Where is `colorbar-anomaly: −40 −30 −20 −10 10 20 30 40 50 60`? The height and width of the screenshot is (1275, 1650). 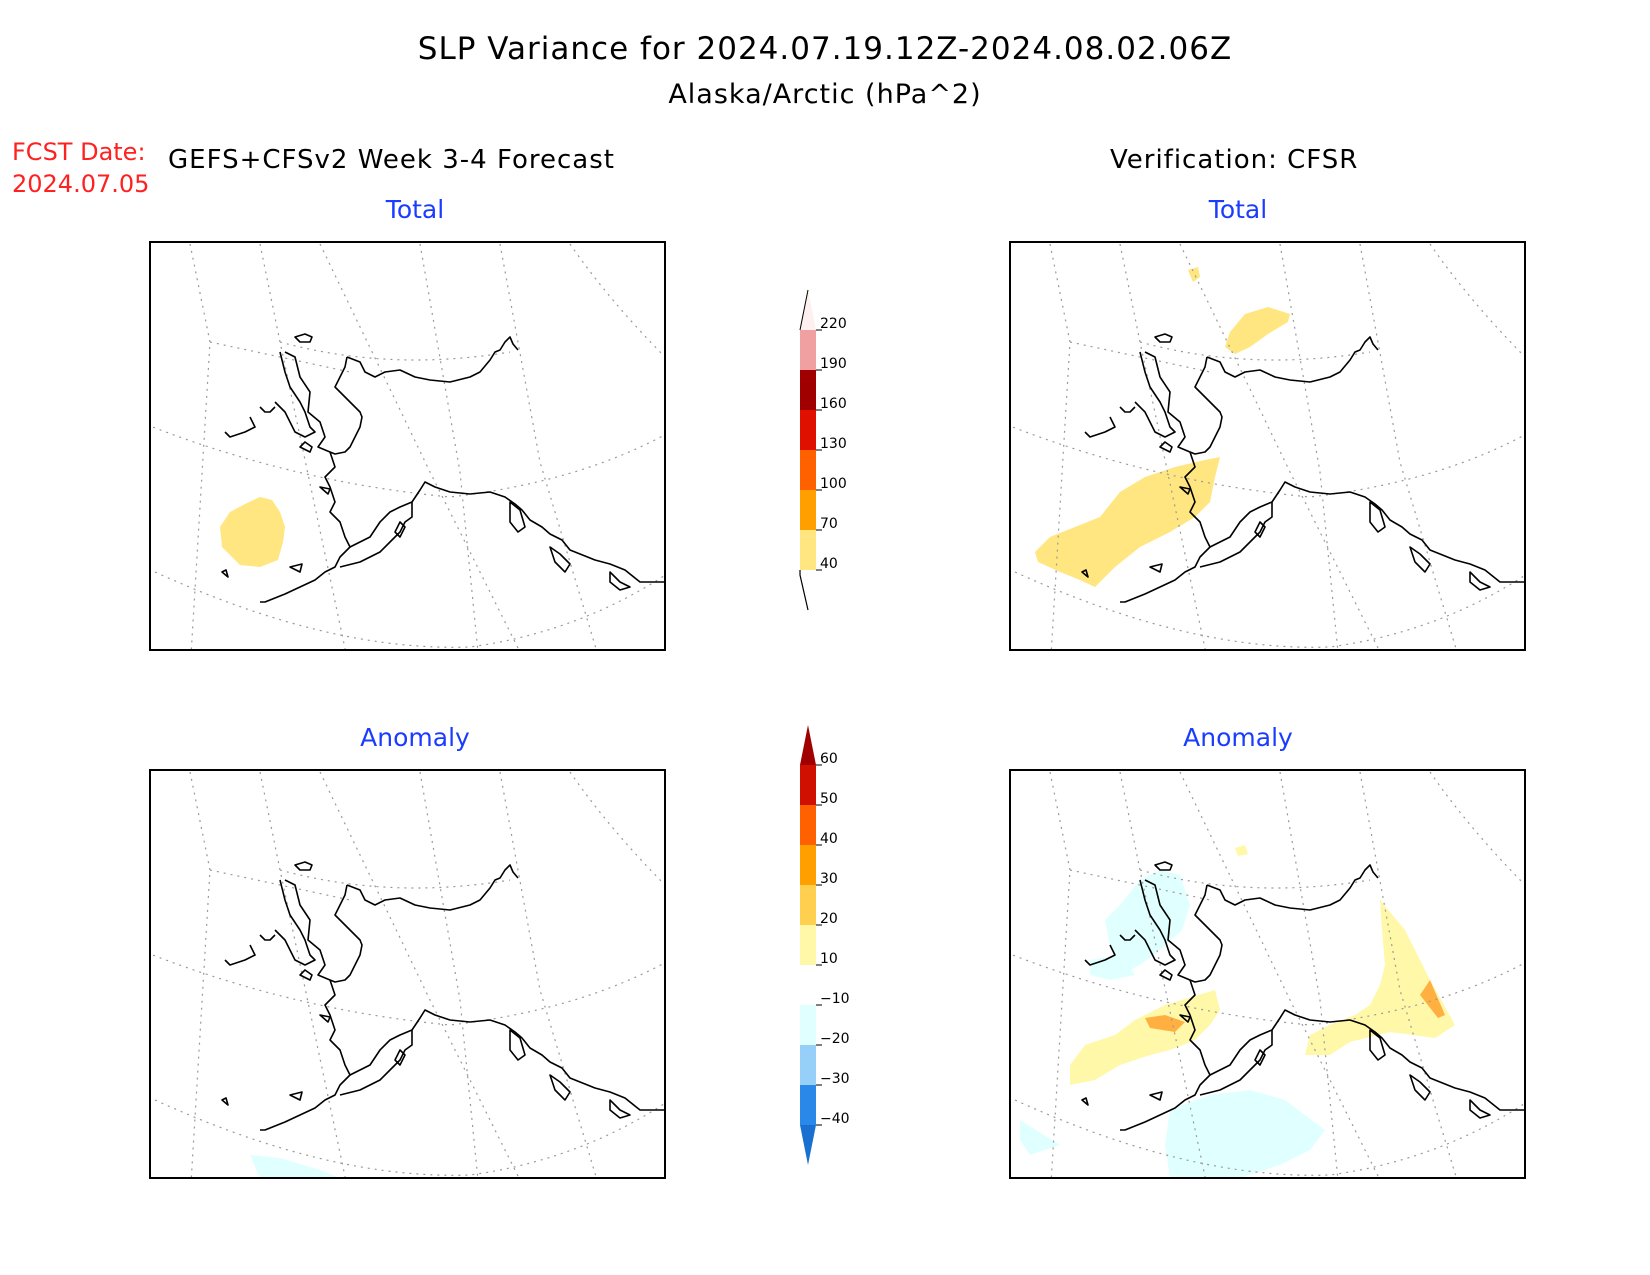 colorbar-anomaly: −40 −30 −20 −10 10 20 30 40 50 60 is located at coordinates (825, 945).